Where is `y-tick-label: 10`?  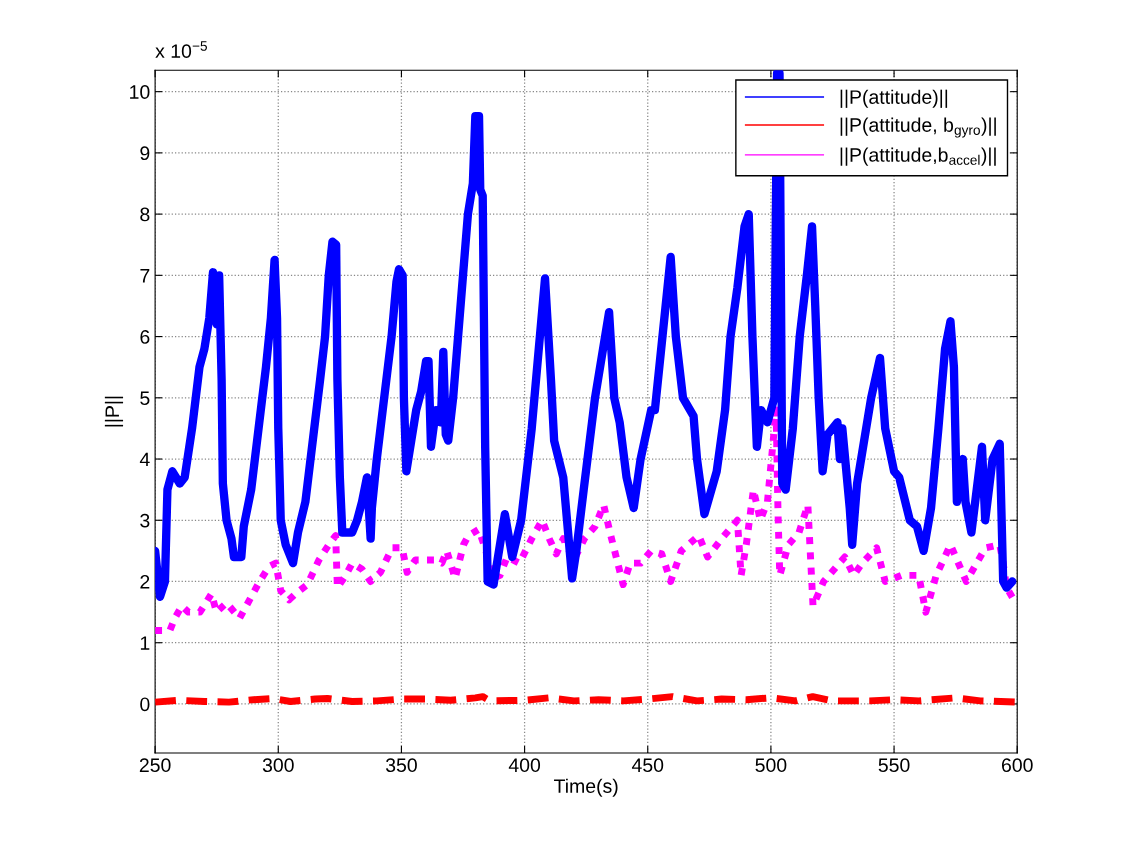 y-tick-label: 10 is located at coordinates (140, 92).